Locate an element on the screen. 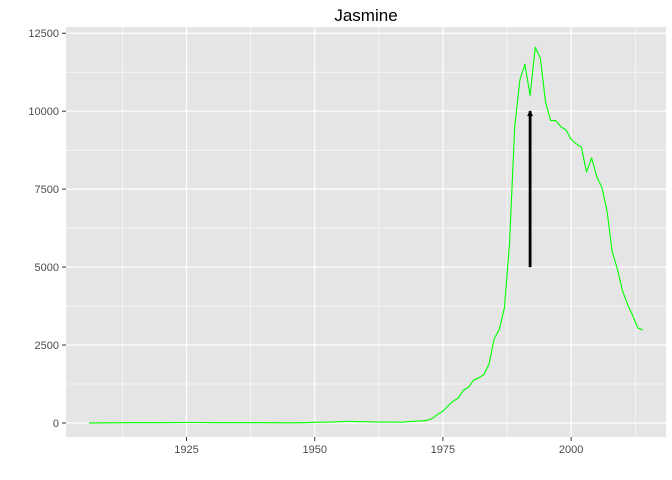 The image size is (672, 480). x-tick-label: 1950 is located at coordinates (314, 450).